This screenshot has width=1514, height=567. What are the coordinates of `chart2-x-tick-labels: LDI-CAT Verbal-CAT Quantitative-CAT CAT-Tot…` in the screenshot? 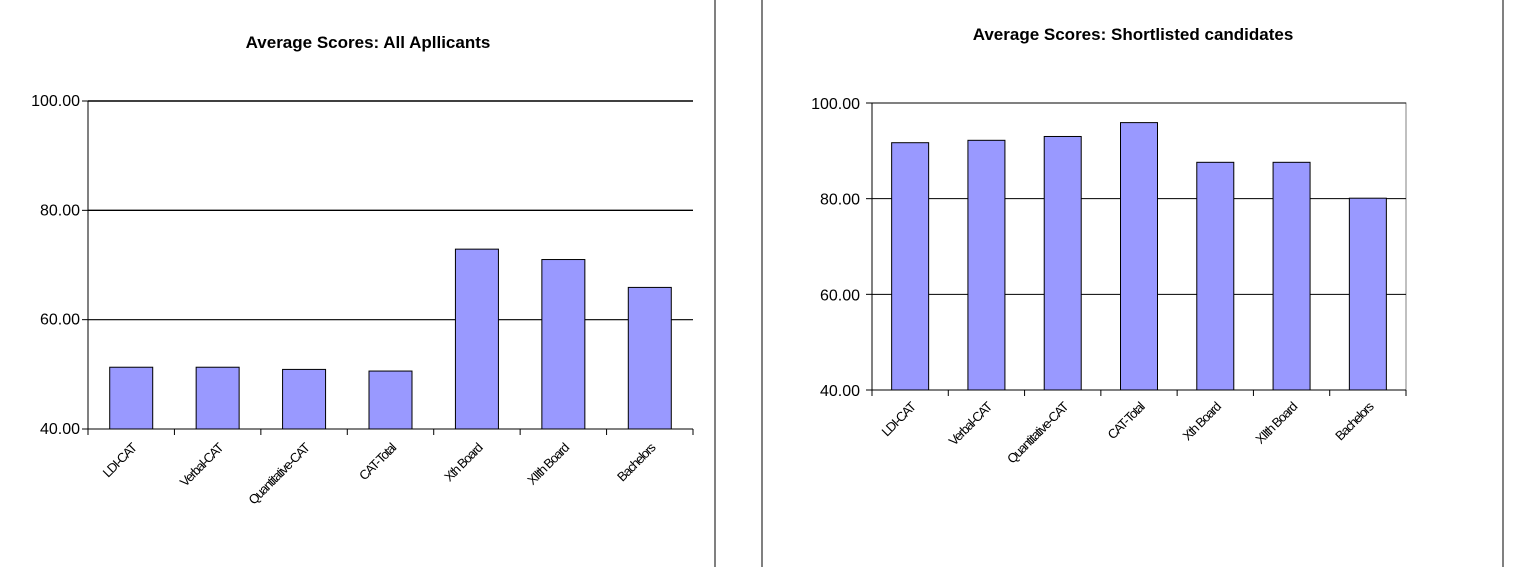 It's located at (1128, 432).